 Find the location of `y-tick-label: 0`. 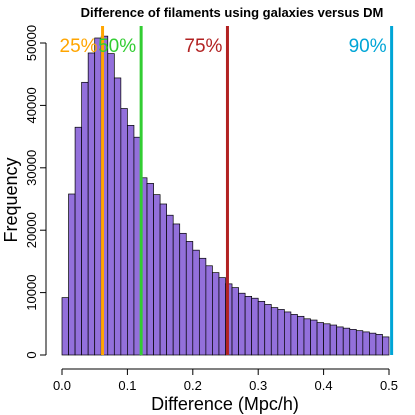

y-tick-label: 0 is located at coordinates (31, 354).